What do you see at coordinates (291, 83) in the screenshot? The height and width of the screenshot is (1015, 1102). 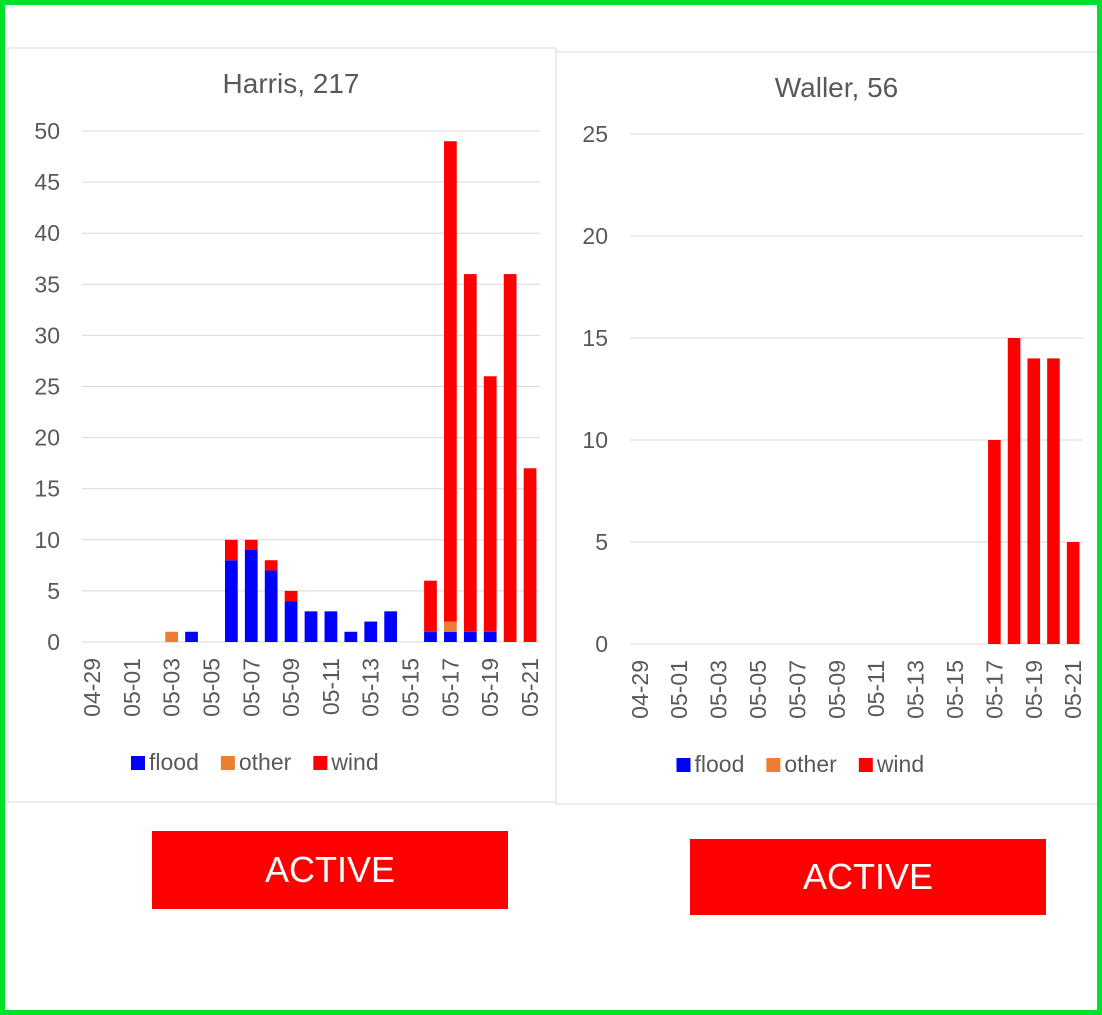 I see `chart-title: Harris, 217` at bounding box center [291, 83].